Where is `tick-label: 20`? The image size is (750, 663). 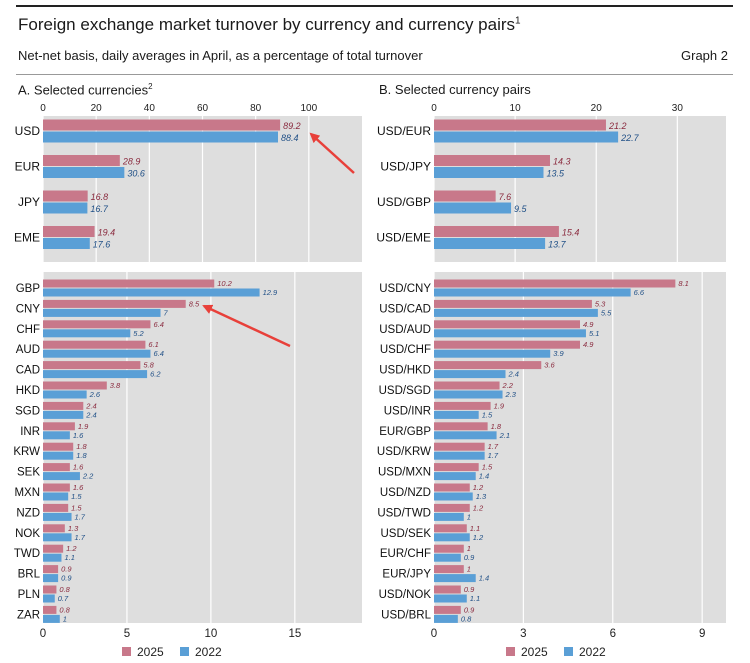 tick-label: 20 is located at coordinates (97, 108).